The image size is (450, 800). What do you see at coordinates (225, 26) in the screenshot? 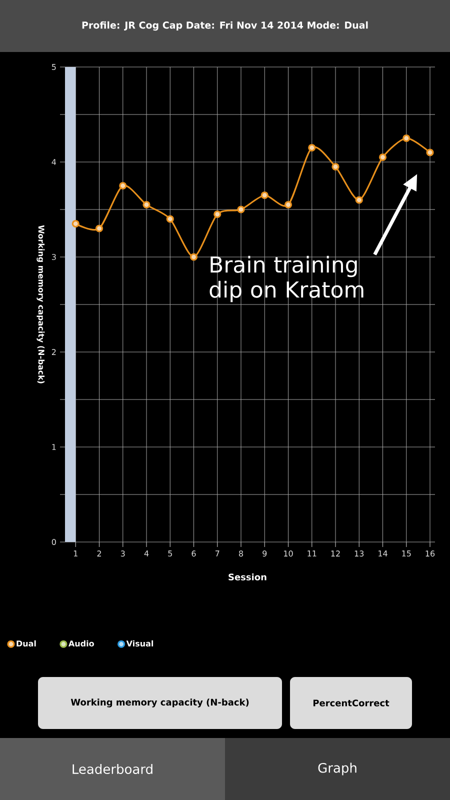
I see `chart-title: Profile: JR Cog Cap Date: Fri Nov 14 2014 Mode: Dual` at bounding box center [225, 26].